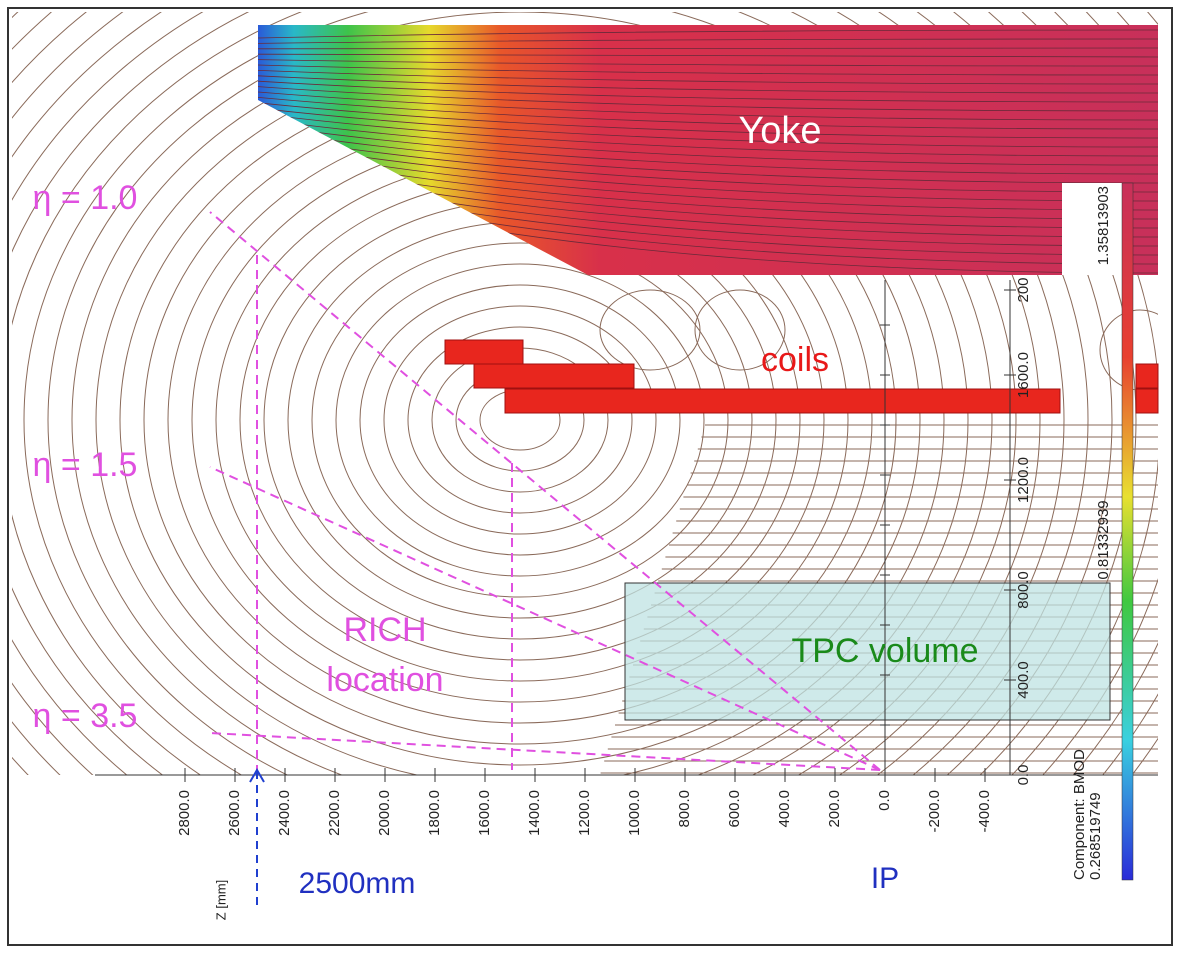 Image resolution: width=1180 pixels, height=963 pixels. Describe the element at coordinates (885, 878) in the screenshot. I see `ip-label: IP` at that location.